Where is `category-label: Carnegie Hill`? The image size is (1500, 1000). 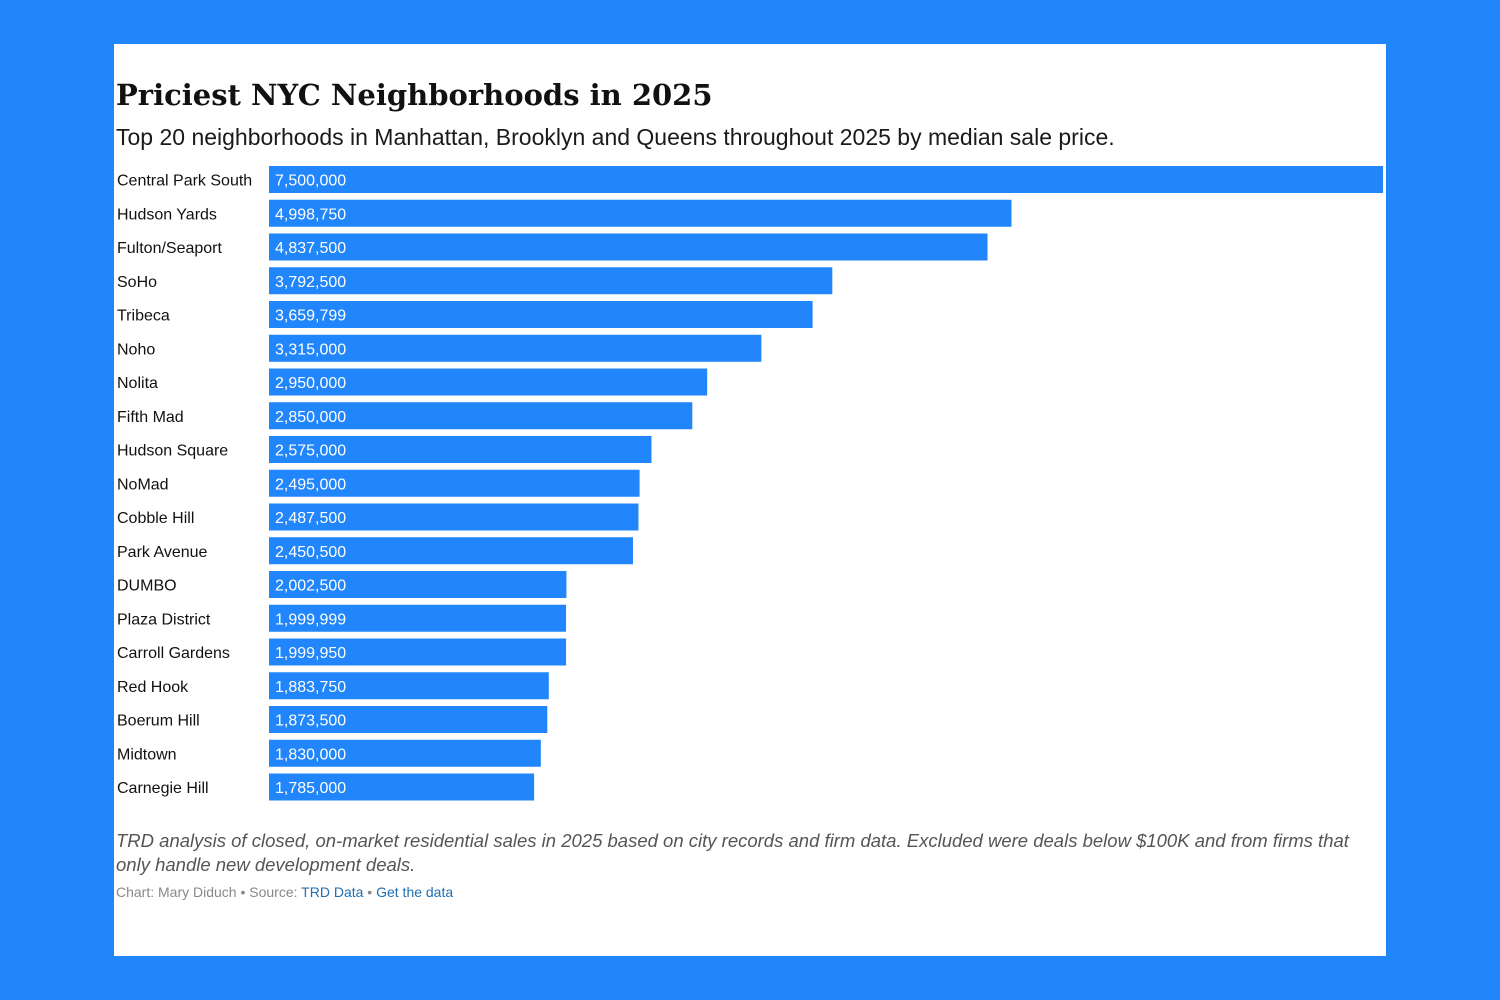
category-label: Carnegie Hill is located at coordinates (163, 788).